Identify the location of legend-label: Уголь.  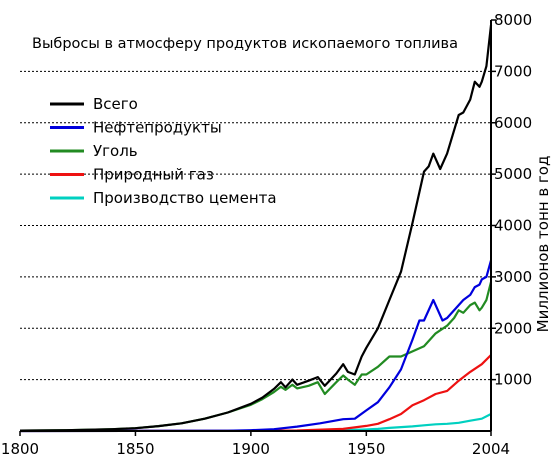
(115, 151).